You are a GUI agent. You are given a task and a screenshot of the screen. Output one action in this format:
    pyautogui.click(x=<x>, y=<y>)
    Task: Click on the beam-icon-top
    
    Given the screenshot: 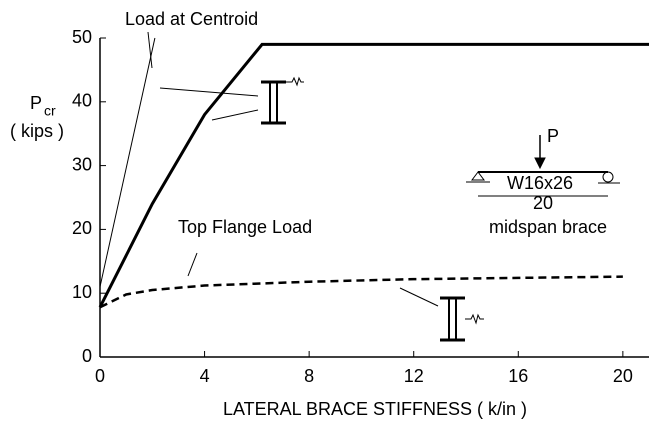 What is the action you would take?
    pyautogui.click(x=282, y=100)
    